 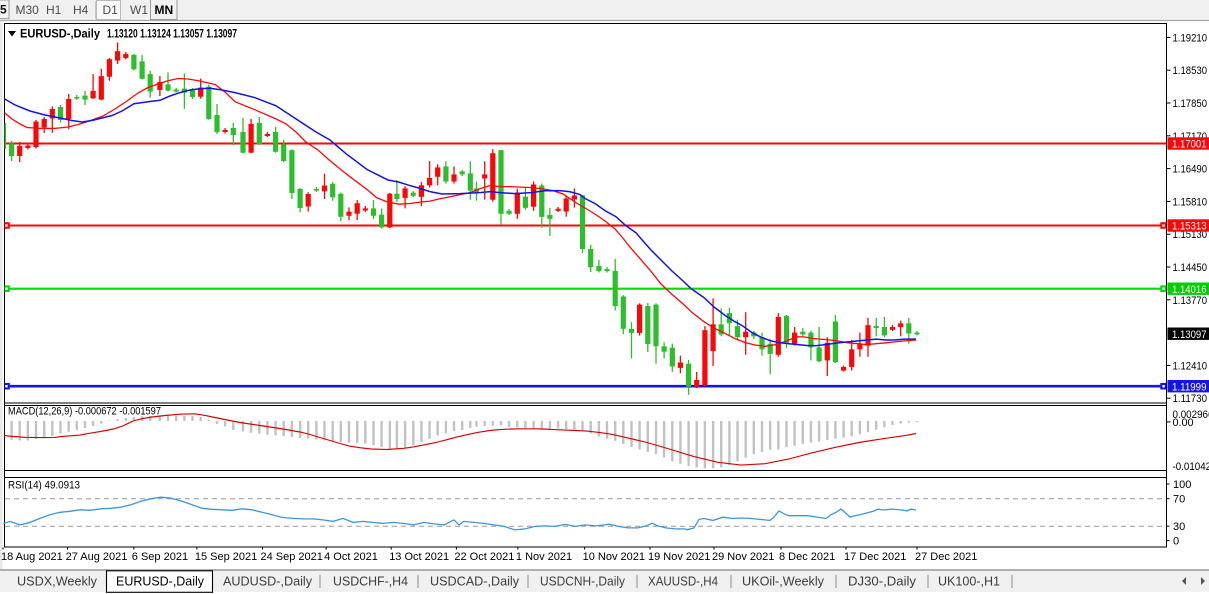 What do you see at coordinates (1190, 366) in the screenshot?
I see `svg-text: 1.12410` at bounding box center [1190, 366].